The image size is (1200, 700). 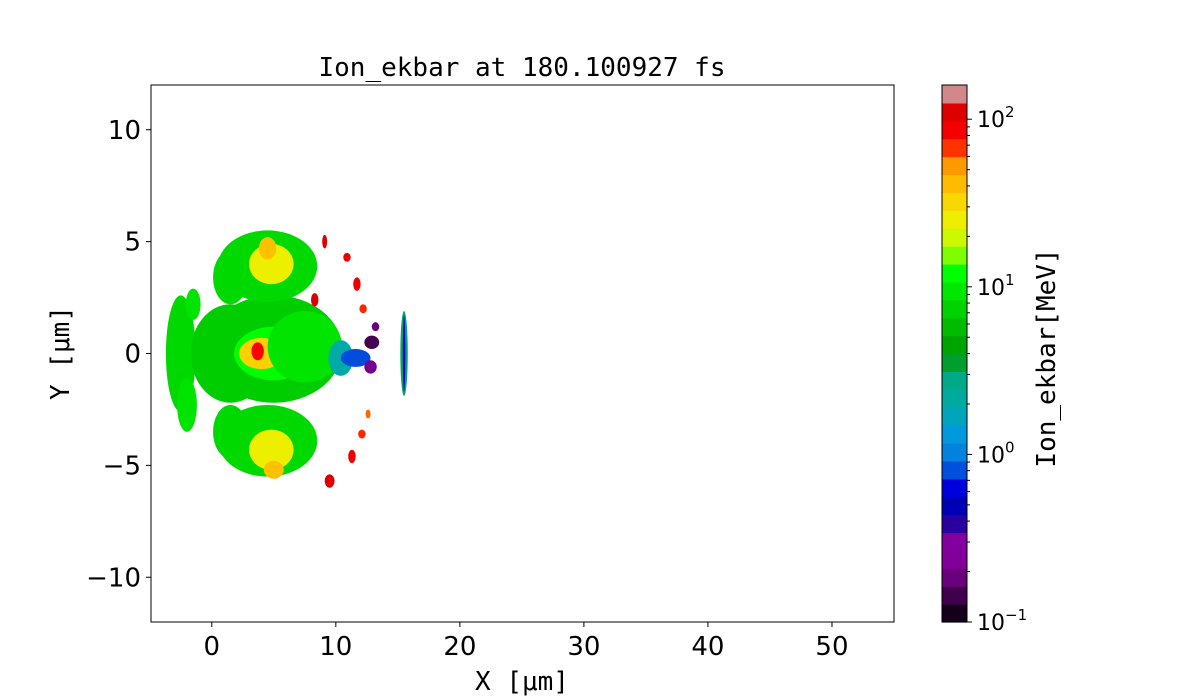 What do you see at coordinates (132, 243) in the screenshot?
I see `y-tick-label: 5` at bounding box center [132, 243].